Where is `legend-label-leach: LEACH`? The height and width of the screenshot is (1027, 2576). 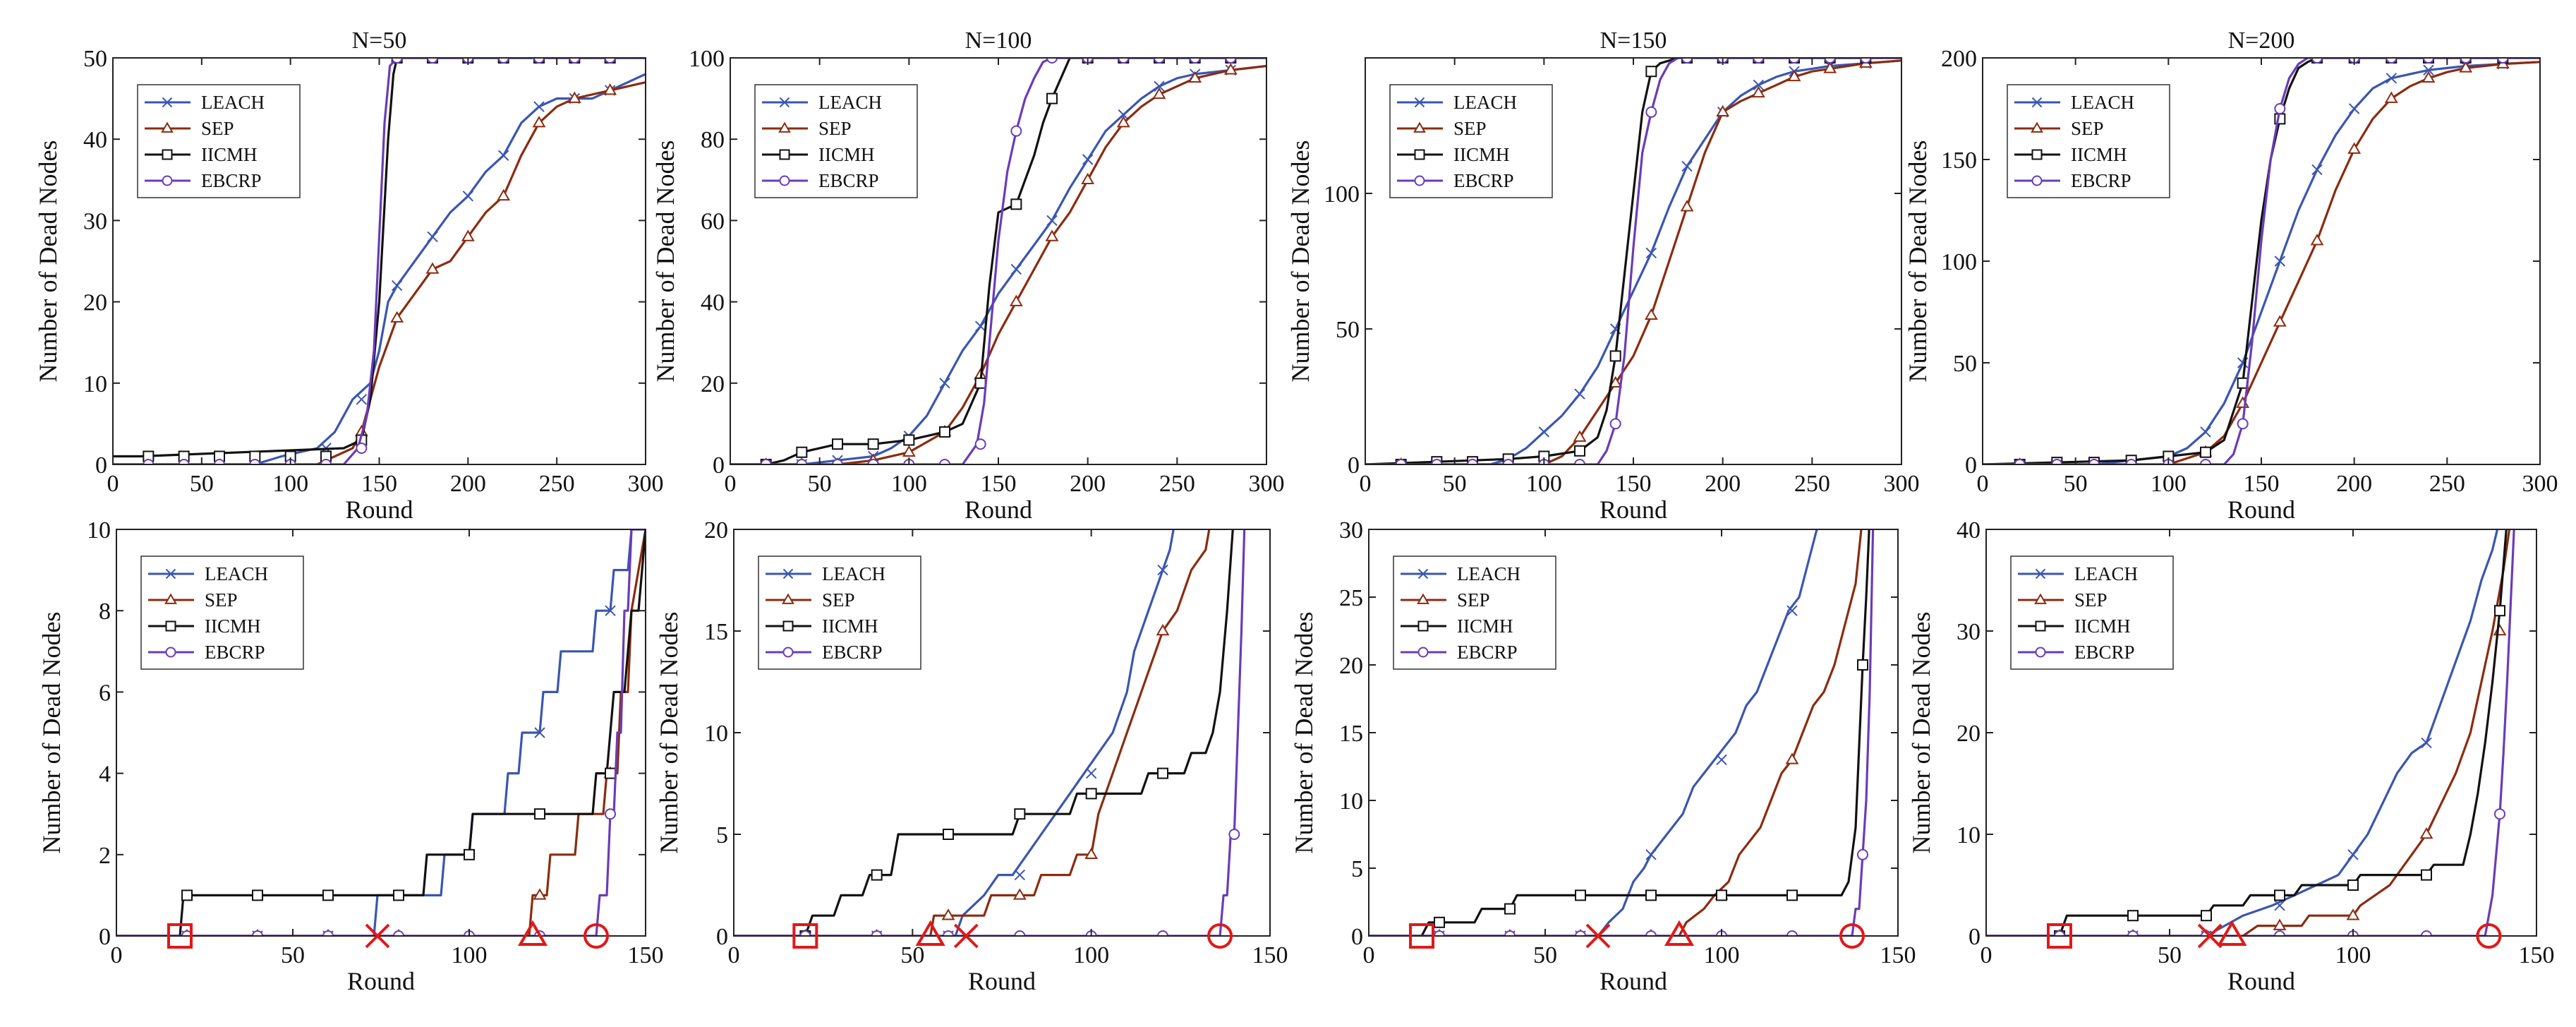
legend-label-leach: LEACH is located at coordinates (850, 103).